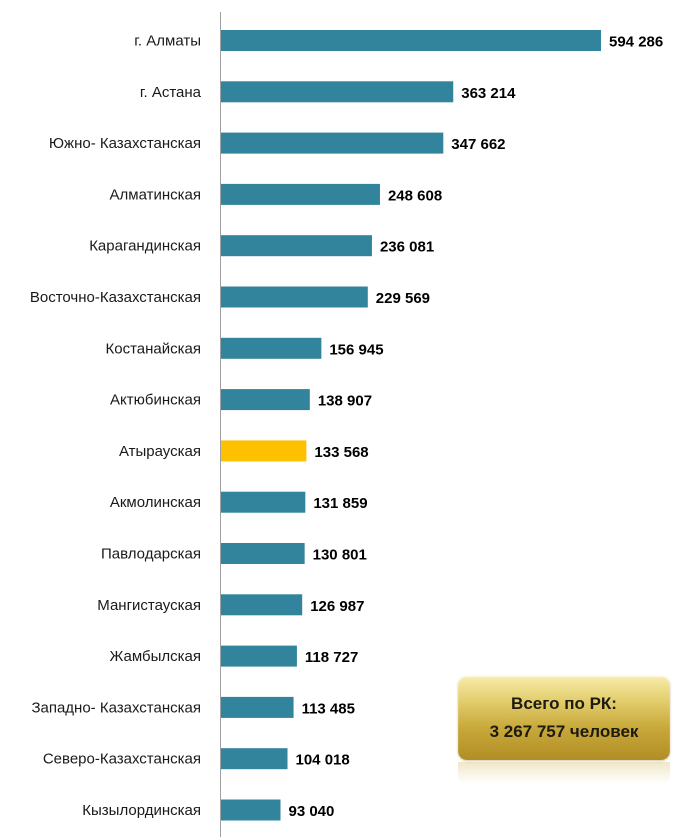  What do you see at coordinates (154, 348) in the screenshot?
I see `category-label: Костанайская` at bounding box center [154, 348].